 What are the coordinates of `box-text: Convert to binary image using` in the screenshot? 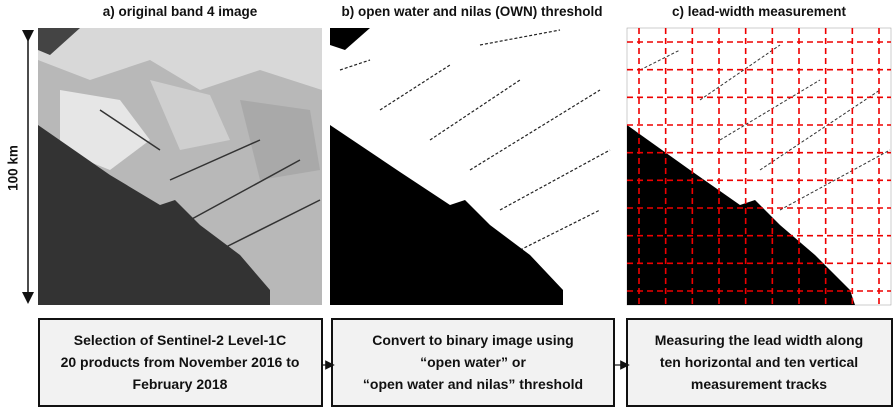 It's located at (472, 340).